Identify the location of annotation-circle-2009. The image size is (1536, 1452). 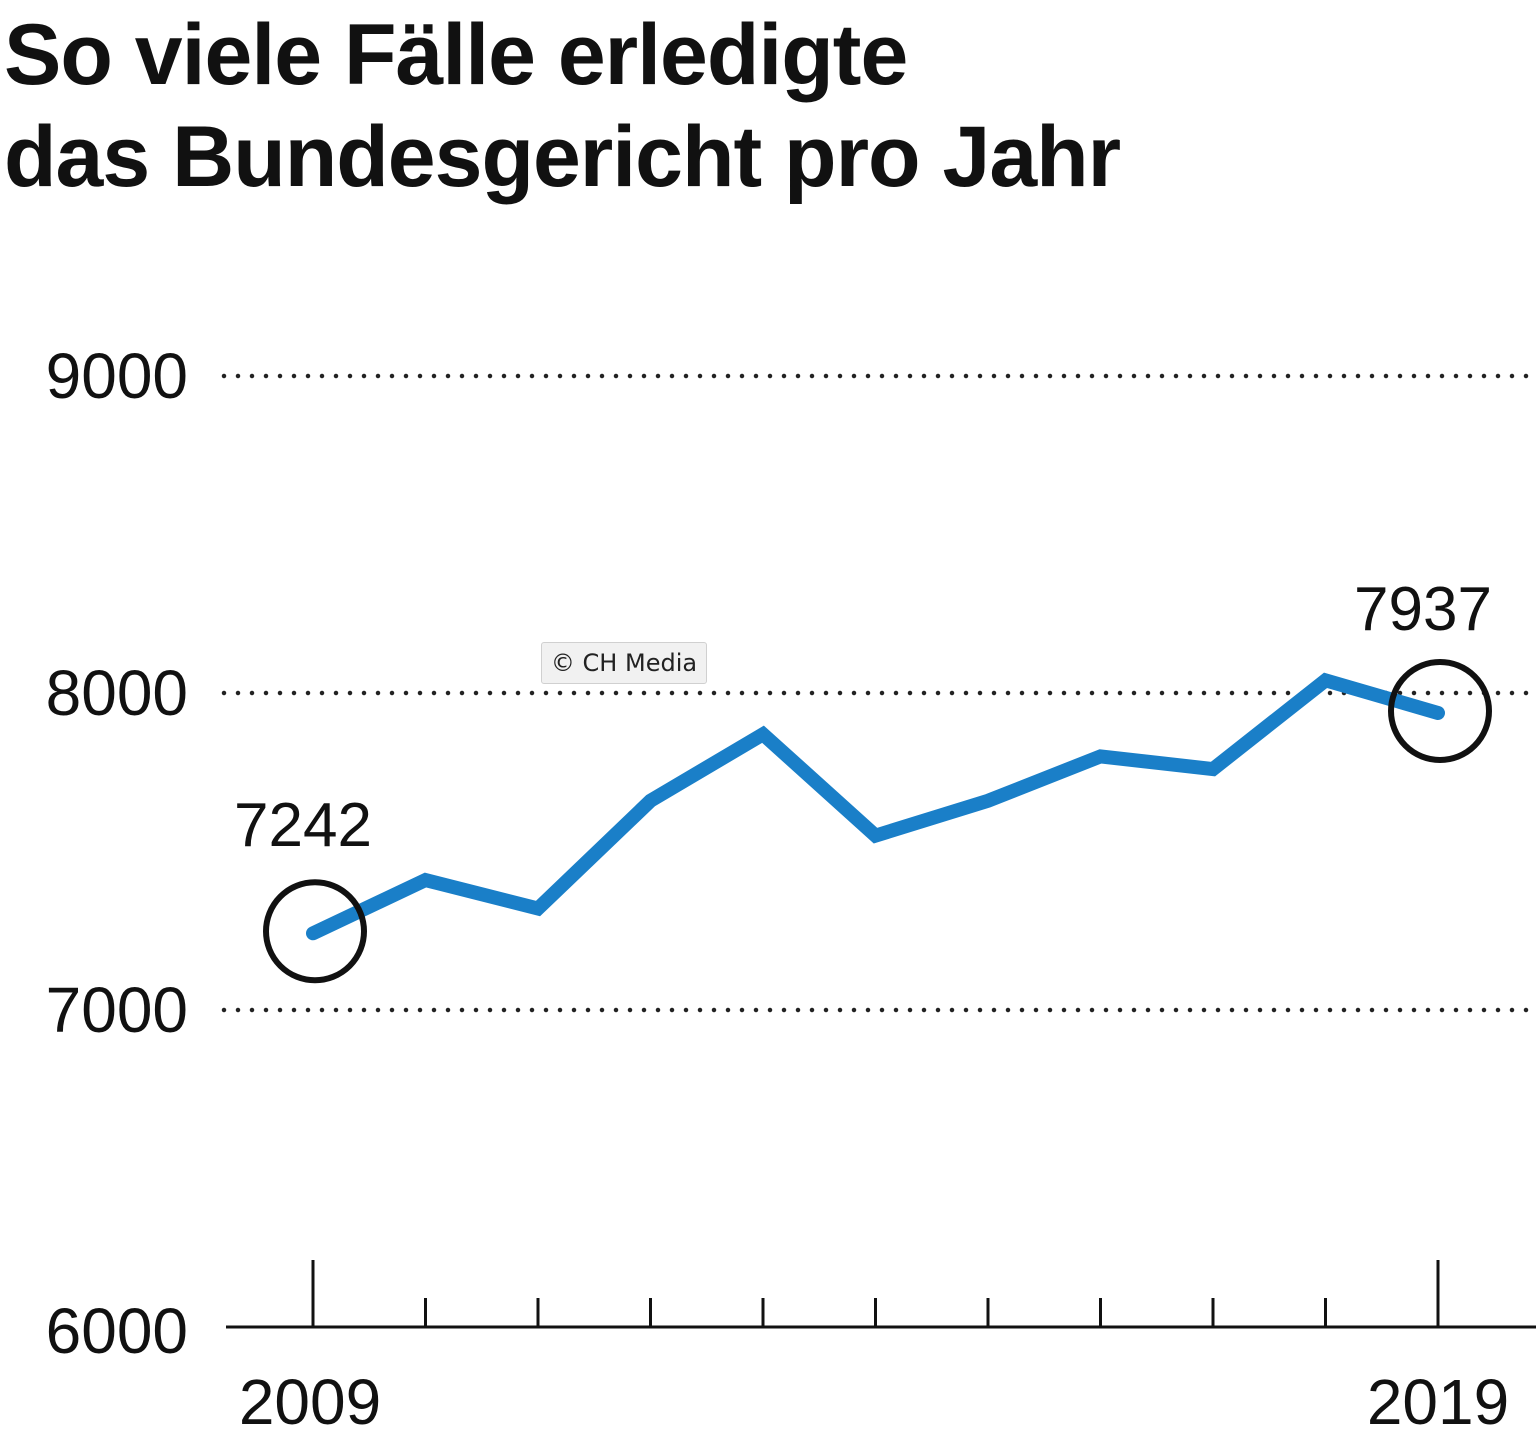
(315, 931).